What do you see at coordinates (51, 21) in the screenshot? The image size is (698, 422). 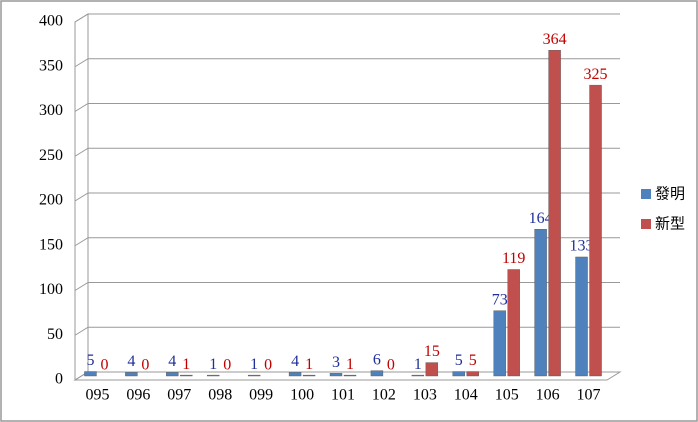 I see `y-tick-label: 400` at bounding box center [51, 21].